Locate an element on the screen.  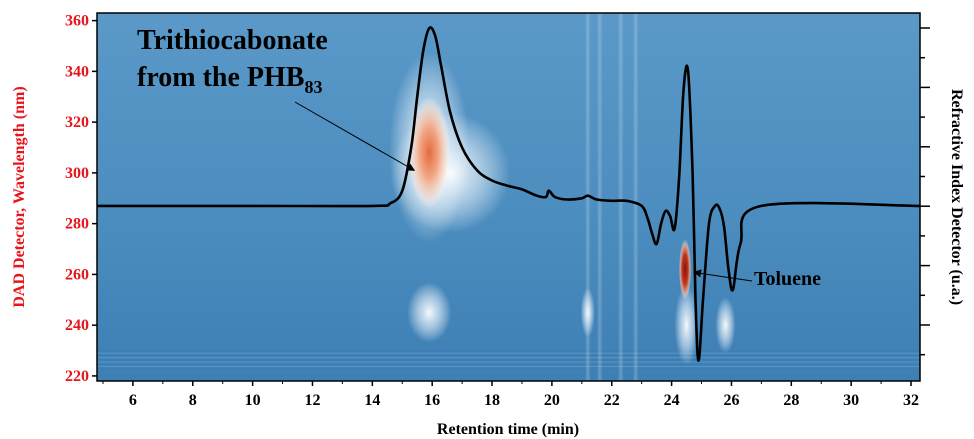
y-left-tick-label: 240 is located at coordinates (77, 325).